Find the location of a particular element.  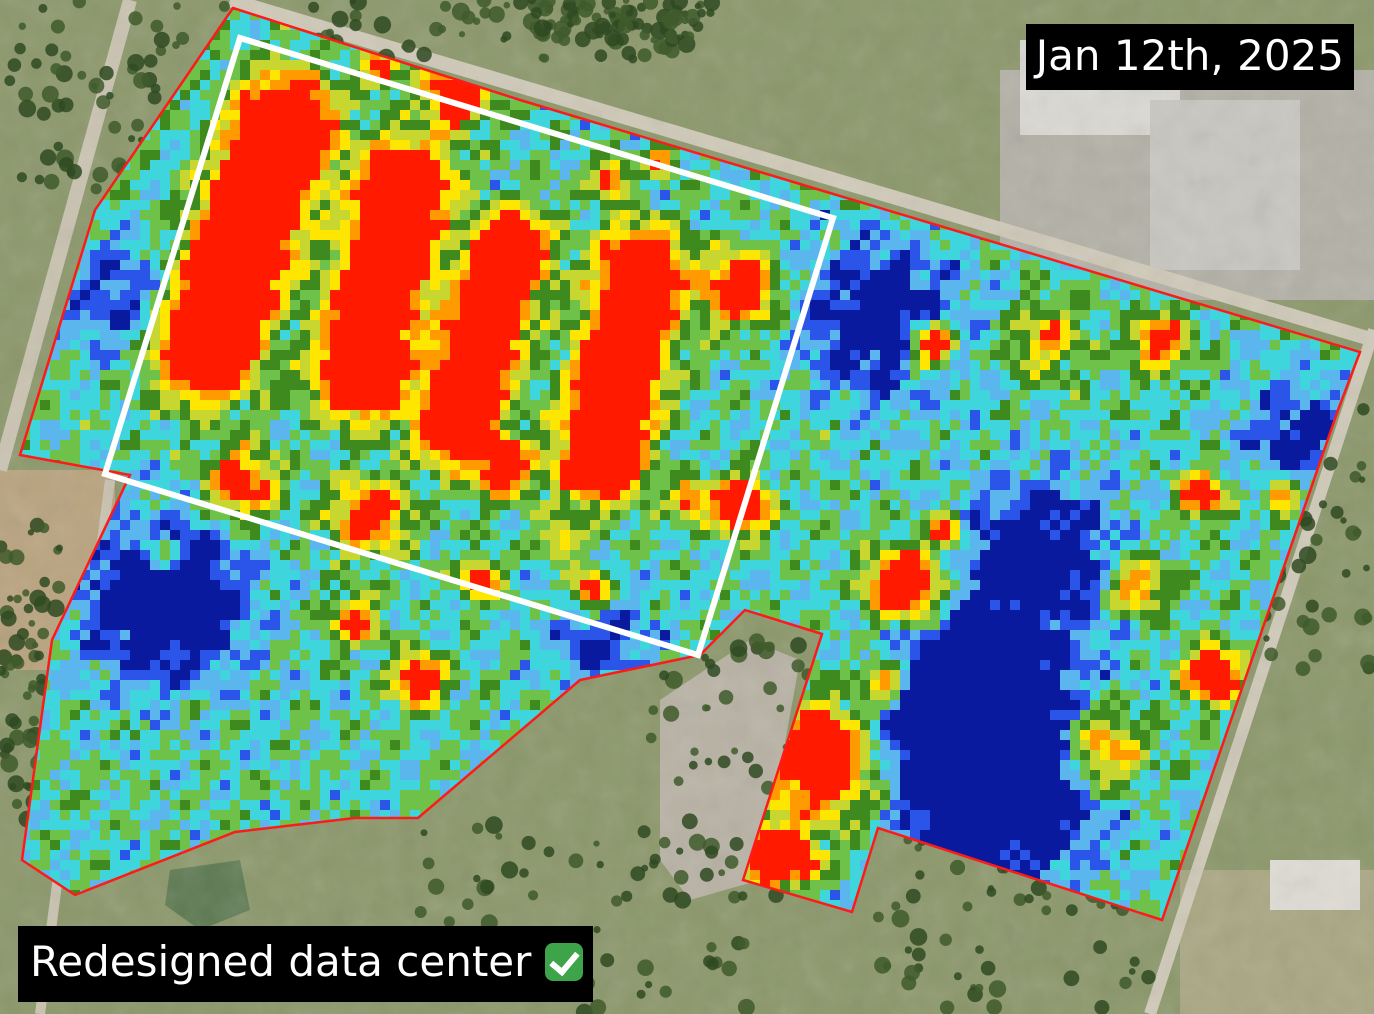

caption-label: Redesigned data center is located at coordinates (306, 964).